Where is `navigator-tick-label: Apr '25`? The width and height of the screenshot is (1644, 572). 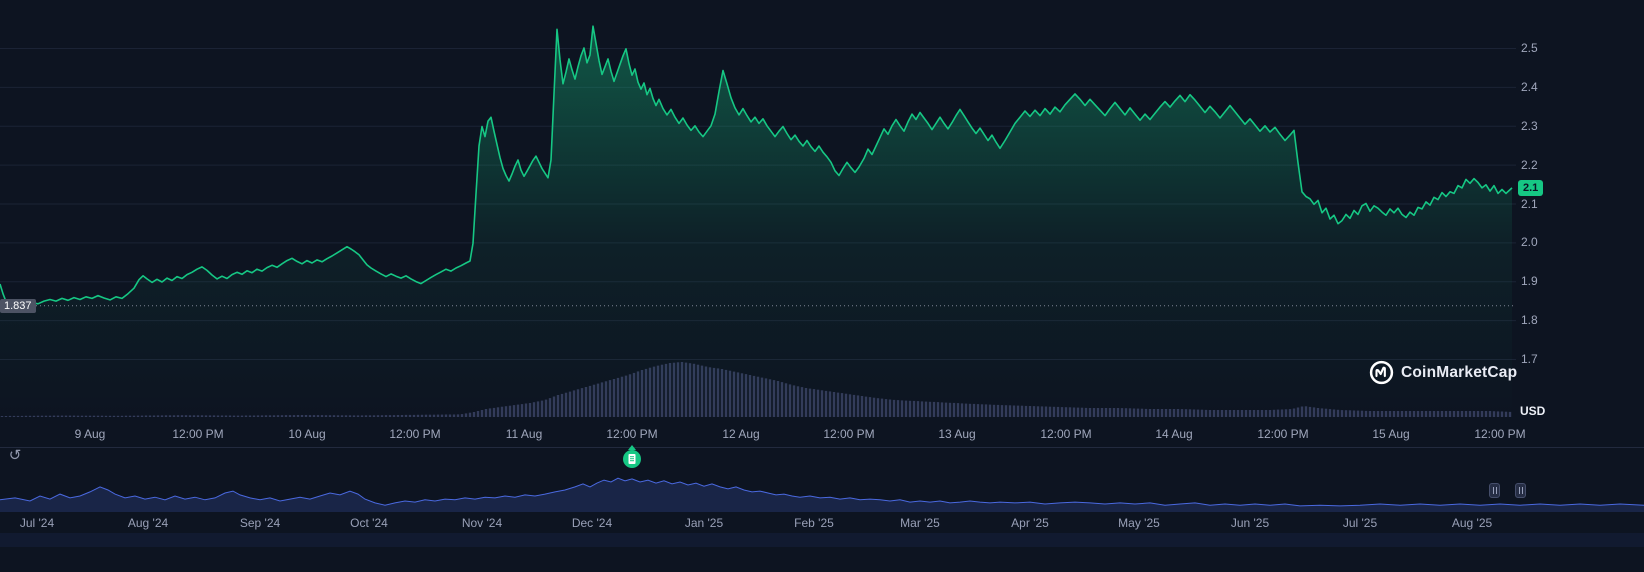
navigator-tick-label: Apr '25 is located at coordinates (1030, 523).